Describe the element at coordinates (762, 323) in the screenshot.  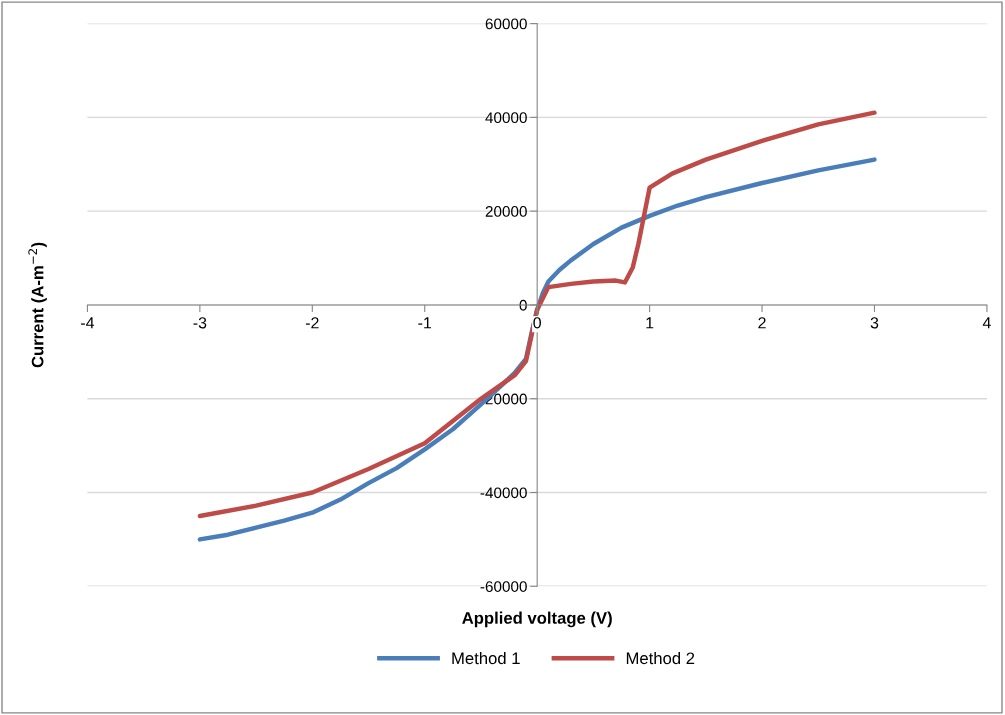
I see `x-tick-label: 2` at that location.